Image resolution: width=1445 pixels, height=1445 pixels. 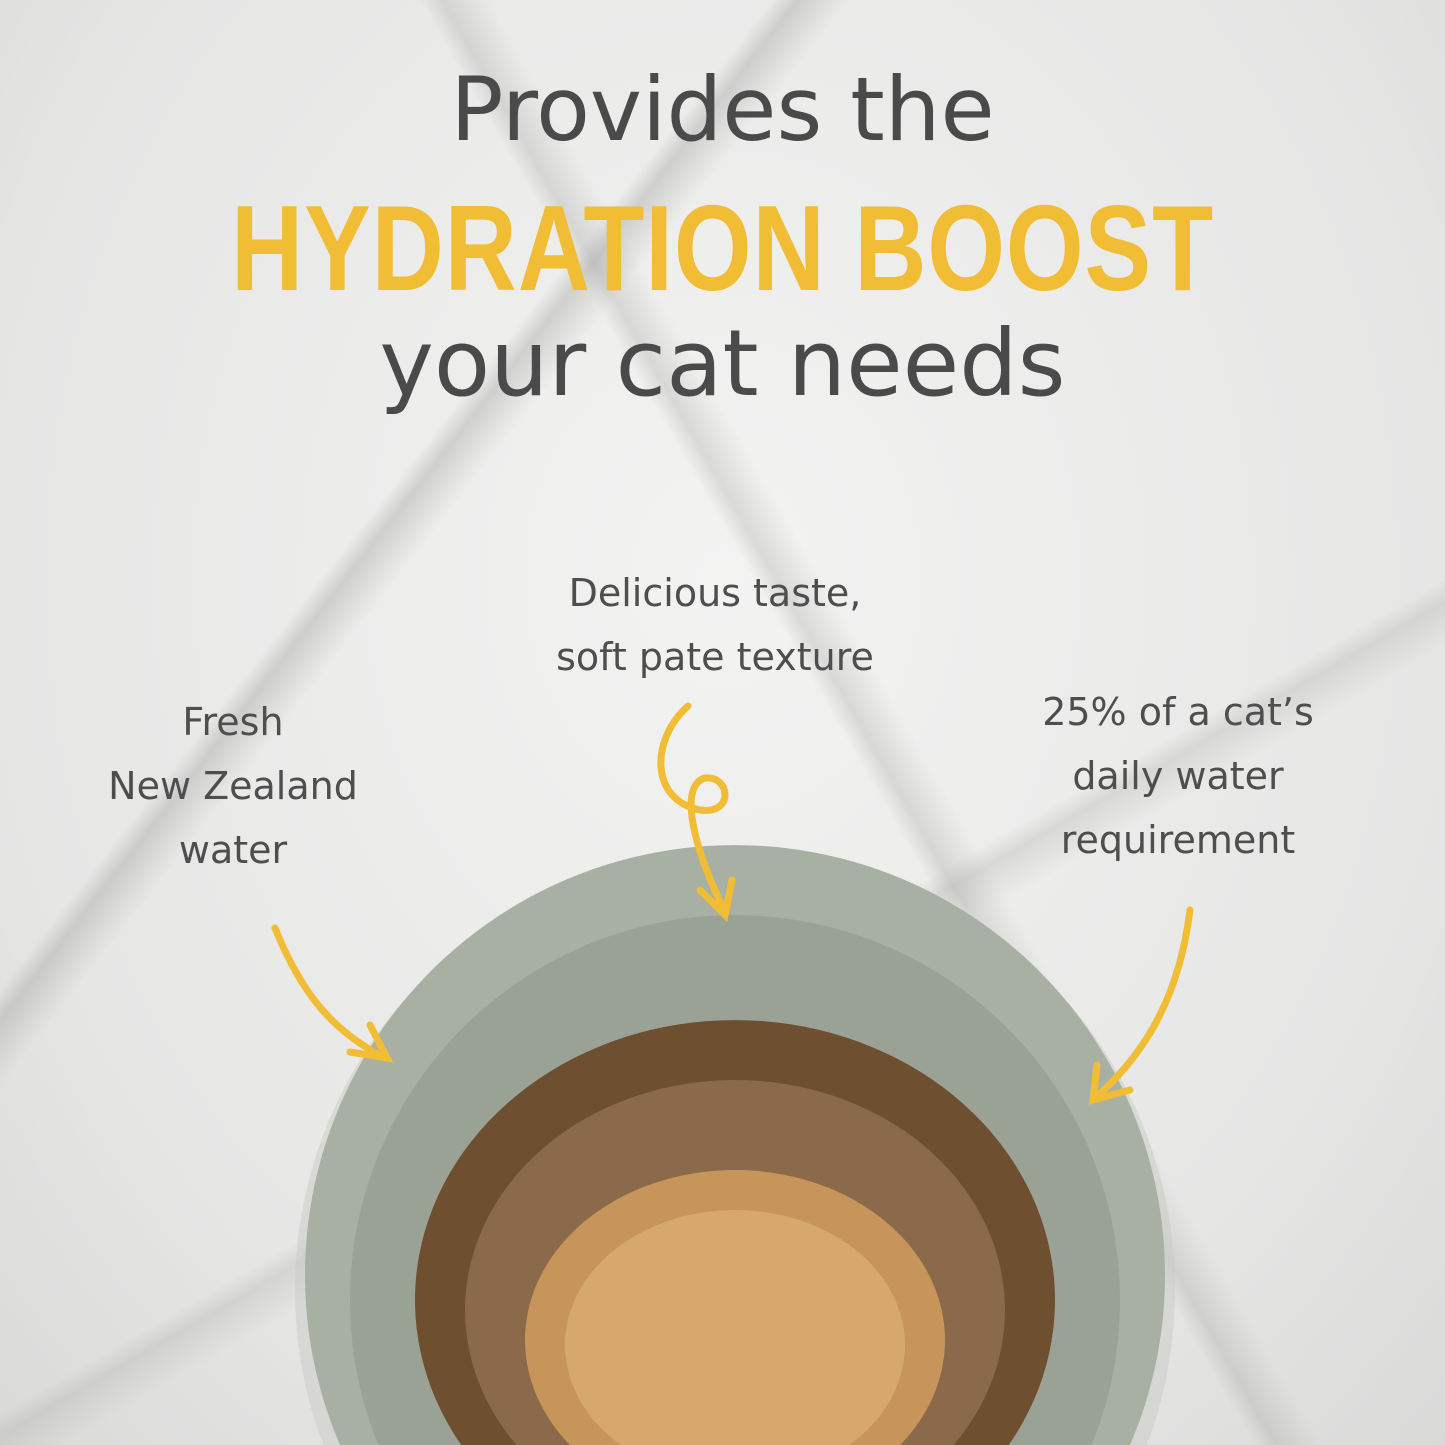 I want to click on left-arrow-icon, so click(x=332, y=993).